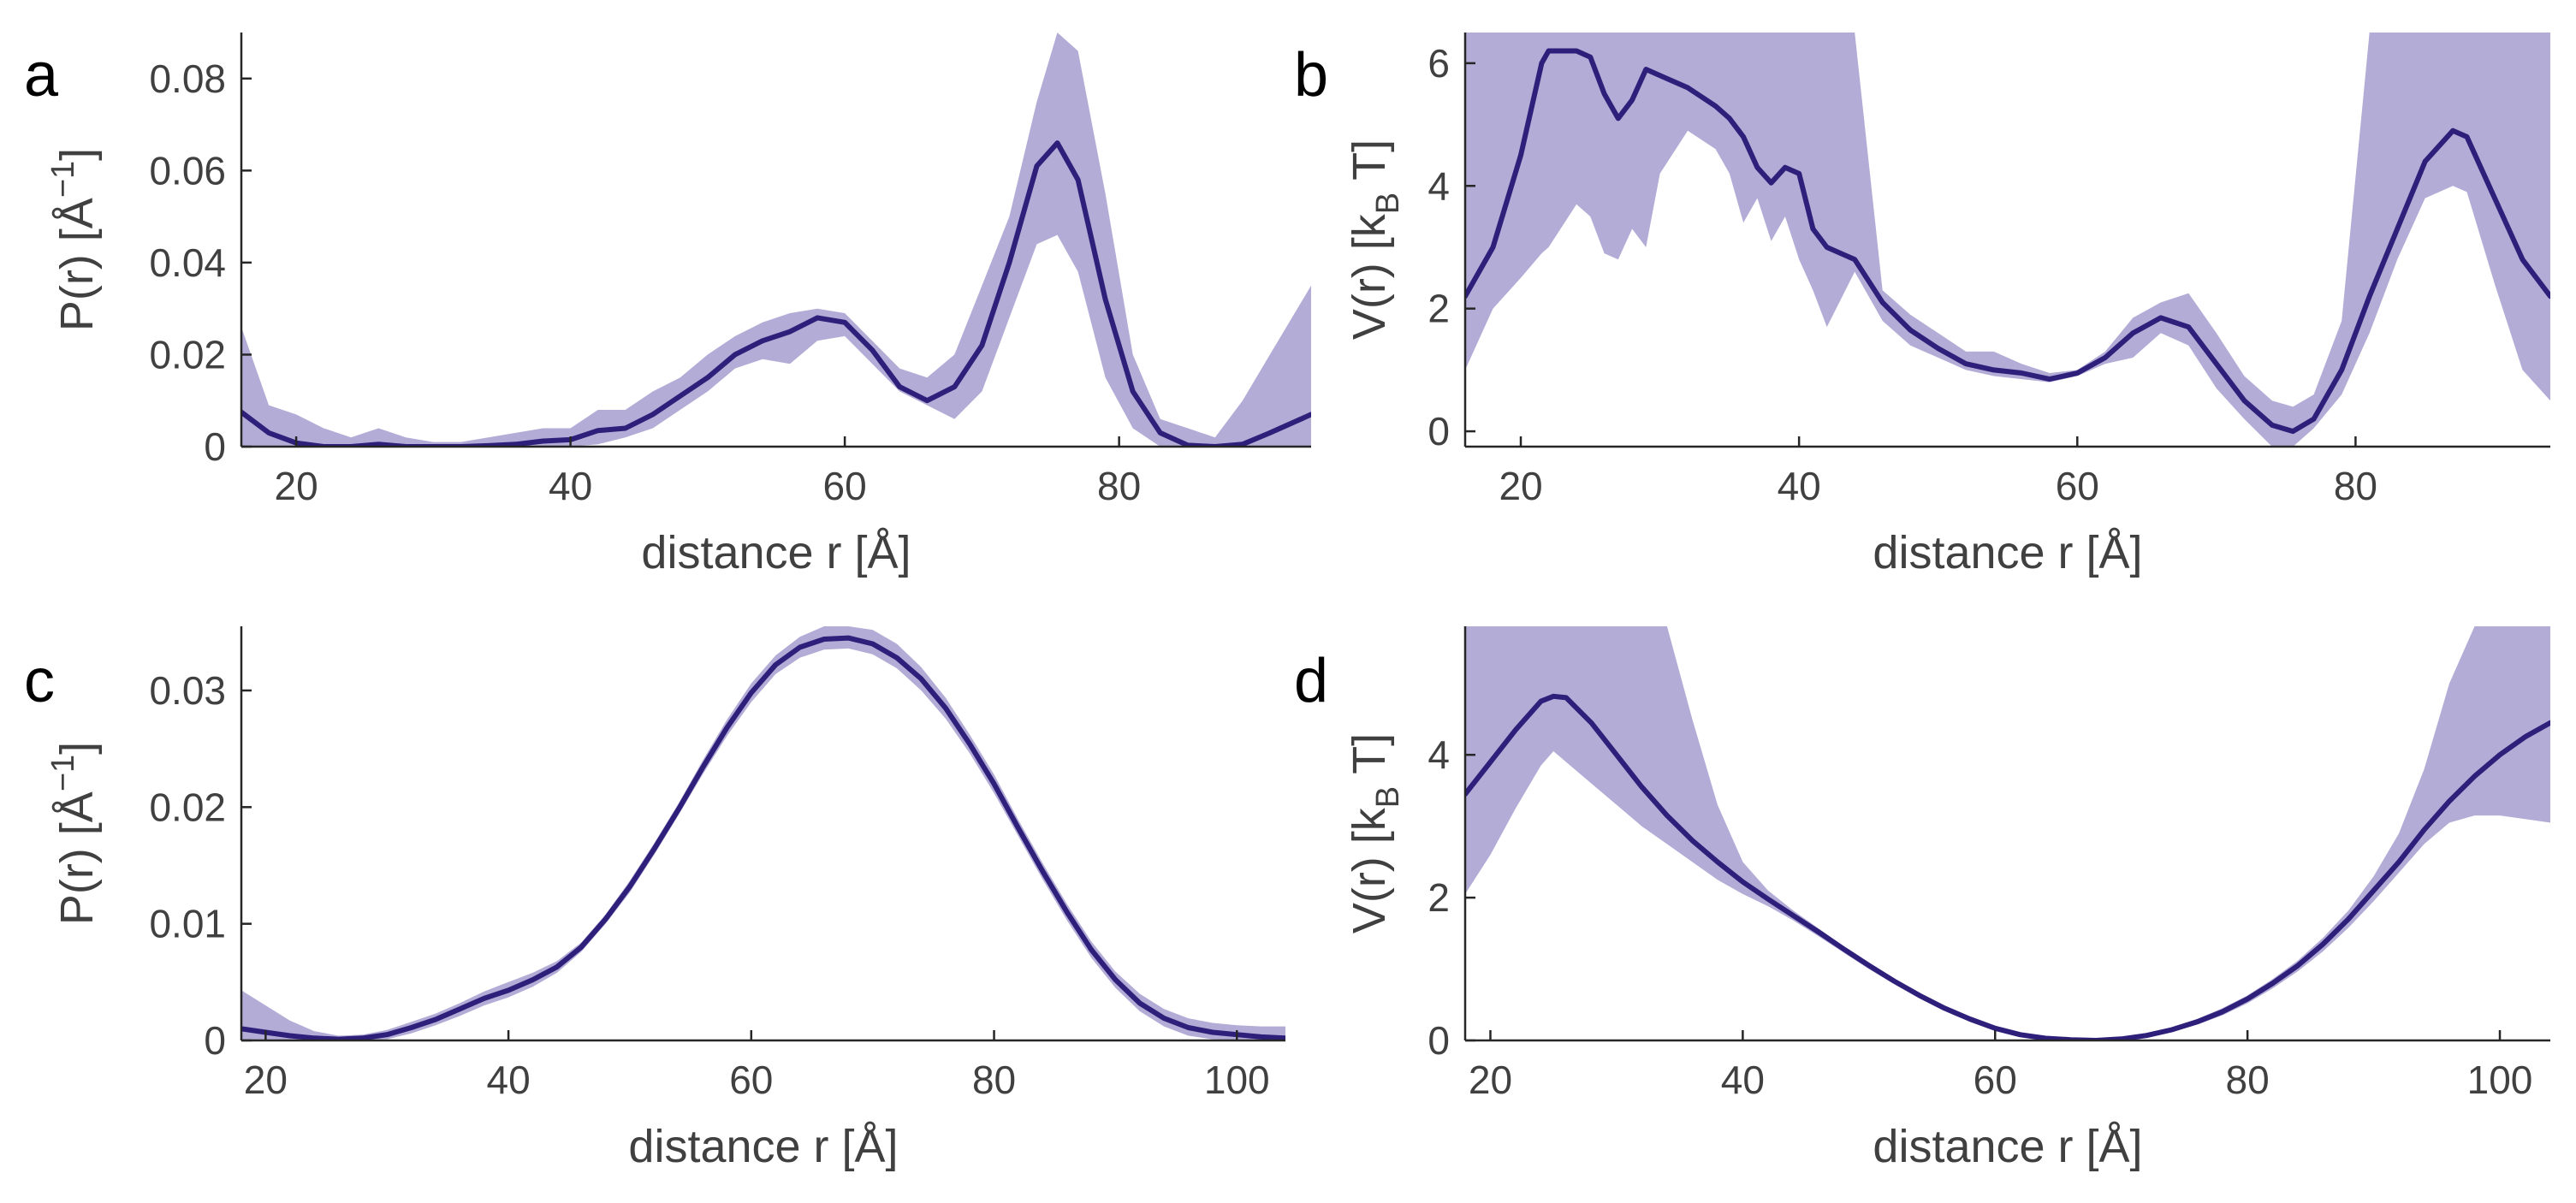 The height and width of the screenshot is (1203, 2576). I want to click on panel-letter: b, so click(1311, 75).